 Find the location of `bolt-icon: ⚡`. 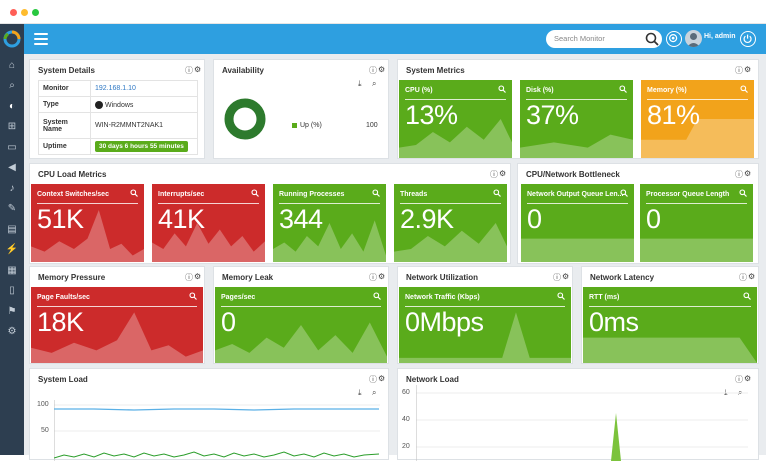

bolt-icon: ⚡ is located at coordinates (12, 249).